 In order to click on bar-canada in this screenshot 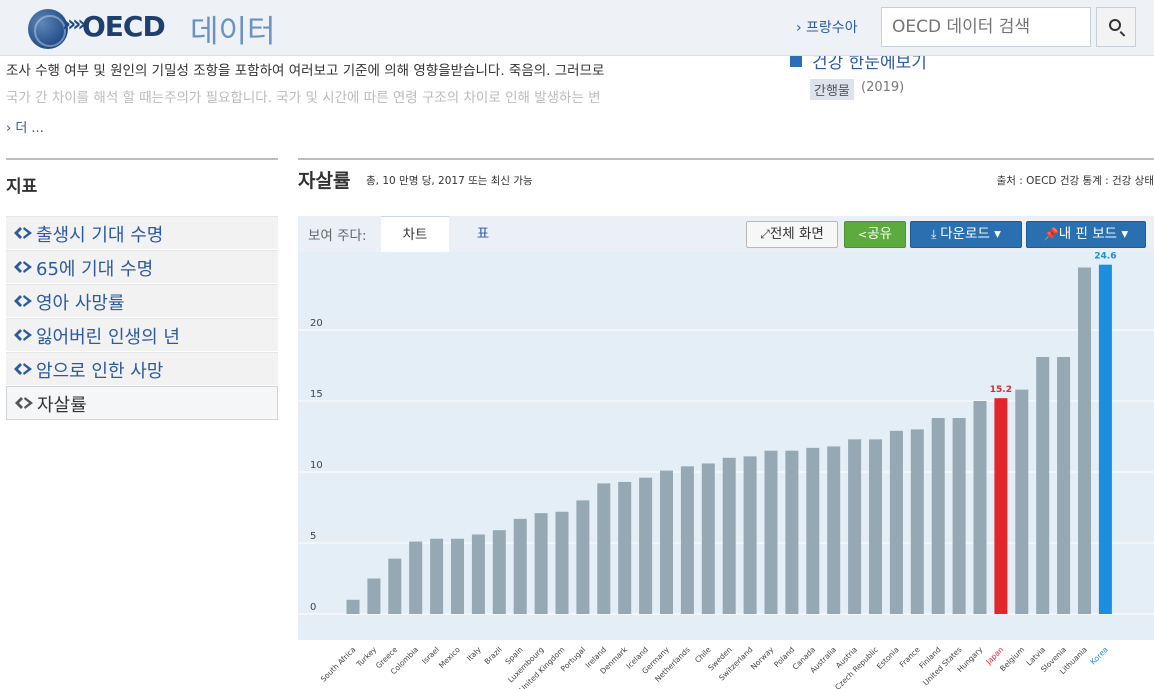, I will do `click(813, 530)`.